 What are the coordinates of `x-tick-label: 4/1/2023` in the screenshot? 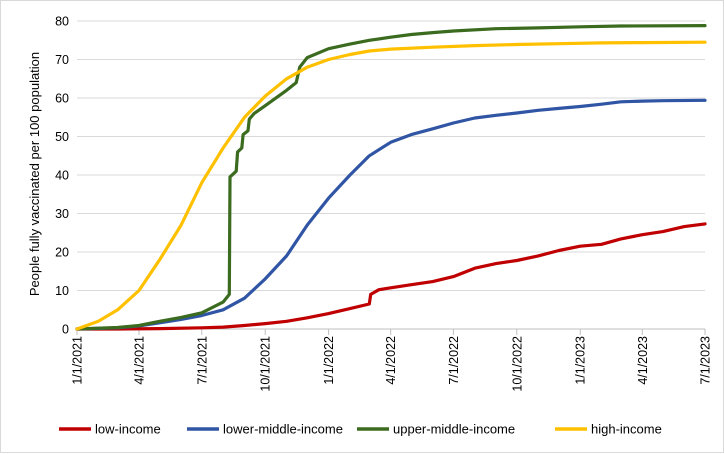 It's located at (643, 360).